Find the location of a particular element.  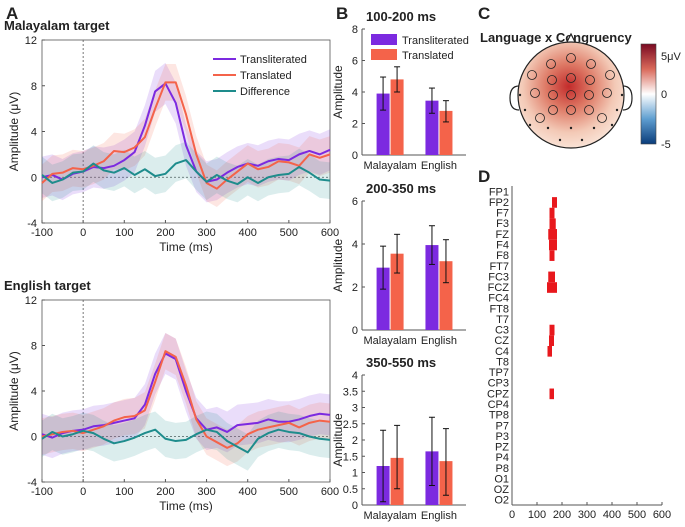

channel-label: PZ is located at coordinates (502, 448).